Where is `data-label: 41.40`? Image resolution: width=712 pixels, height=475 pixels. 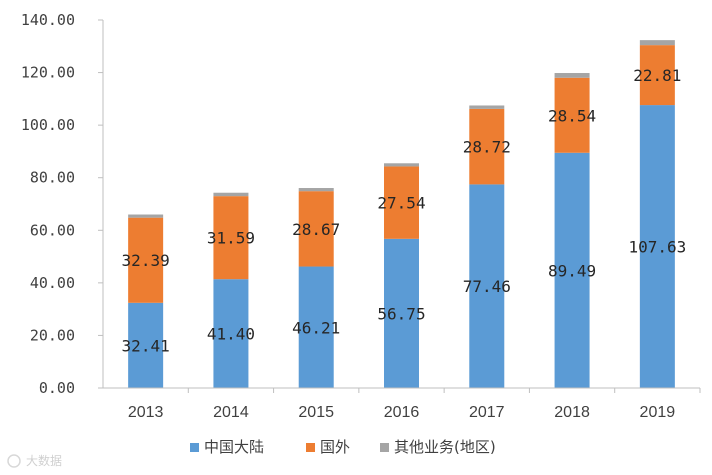 data-label: 41.40 is located at coordinates (231, 334).